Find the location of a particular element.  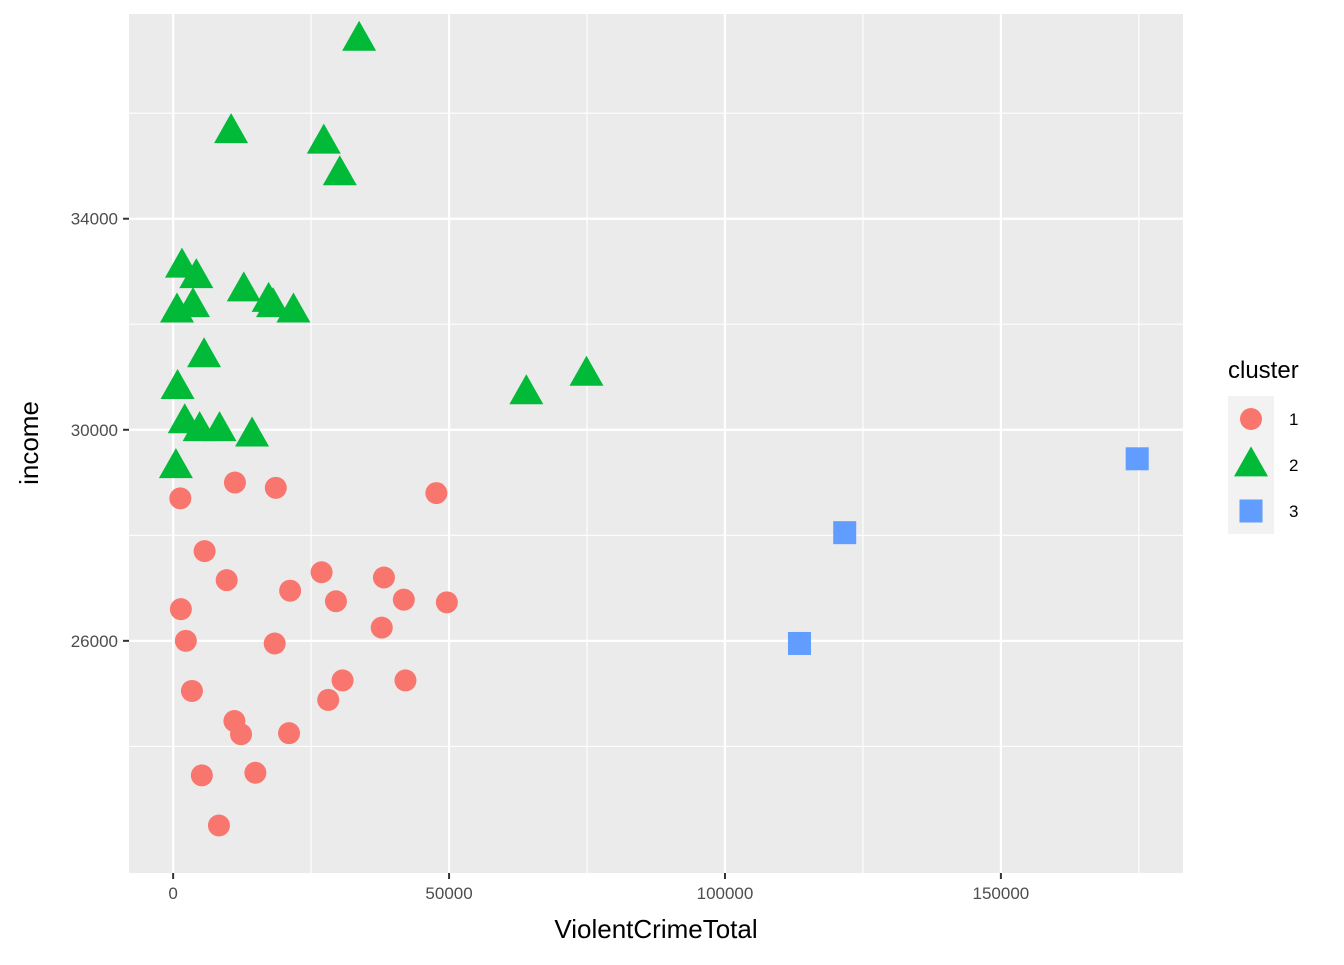

legend-title: cluster is located at coordinates (1263, 370).